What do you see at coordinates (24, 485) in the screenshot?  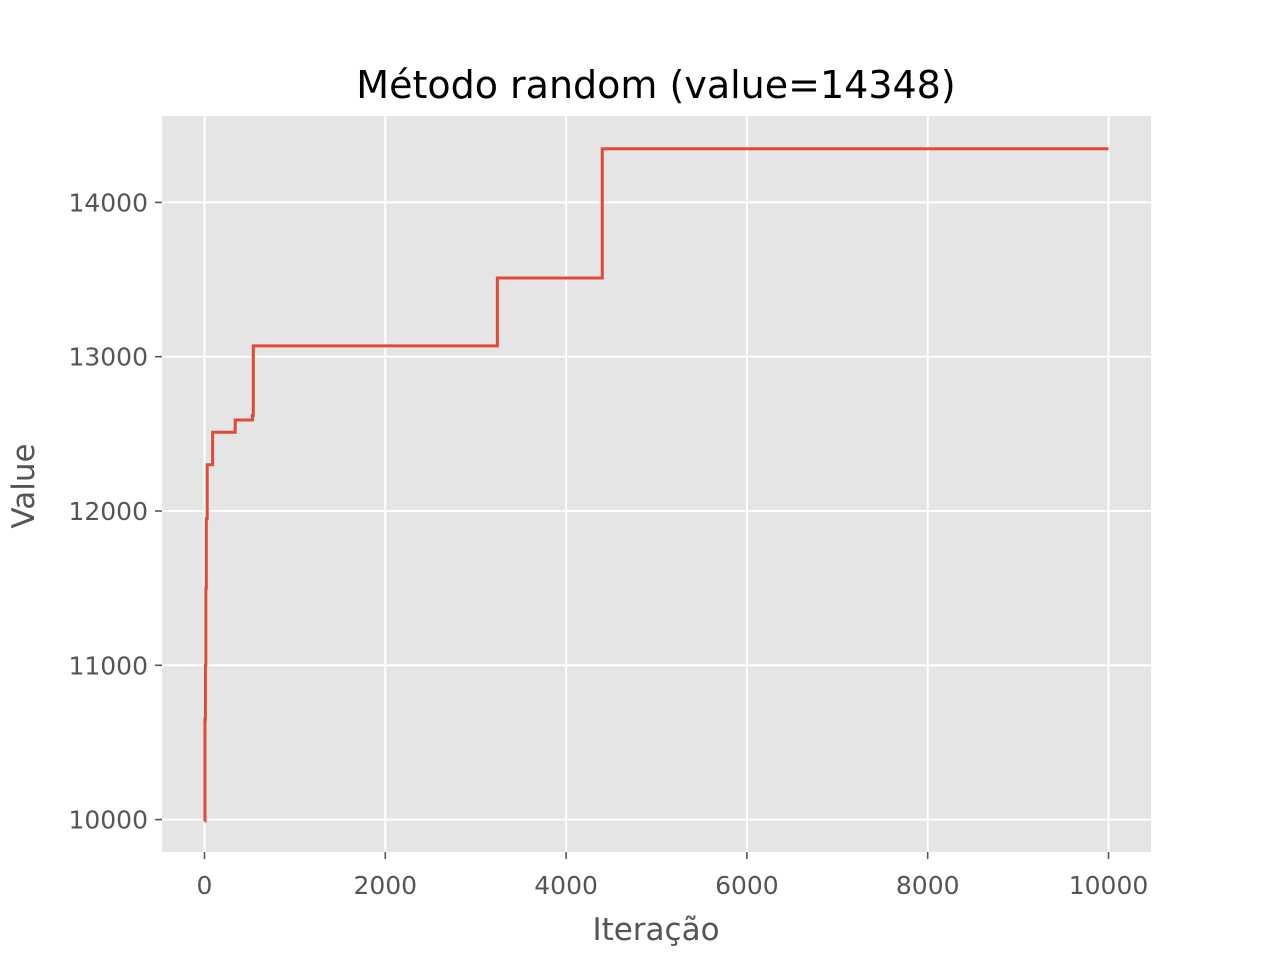 I see `y-axis-label: Value` at bounding box center [24, 485].